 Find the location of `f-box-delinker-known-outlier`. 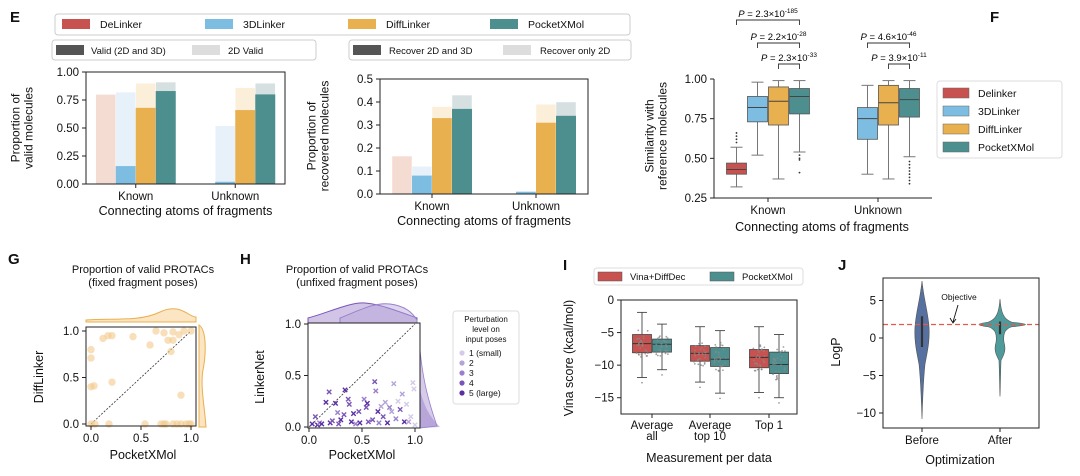

f-box-delinker-known-outlier is located at coordinates (736, 139).